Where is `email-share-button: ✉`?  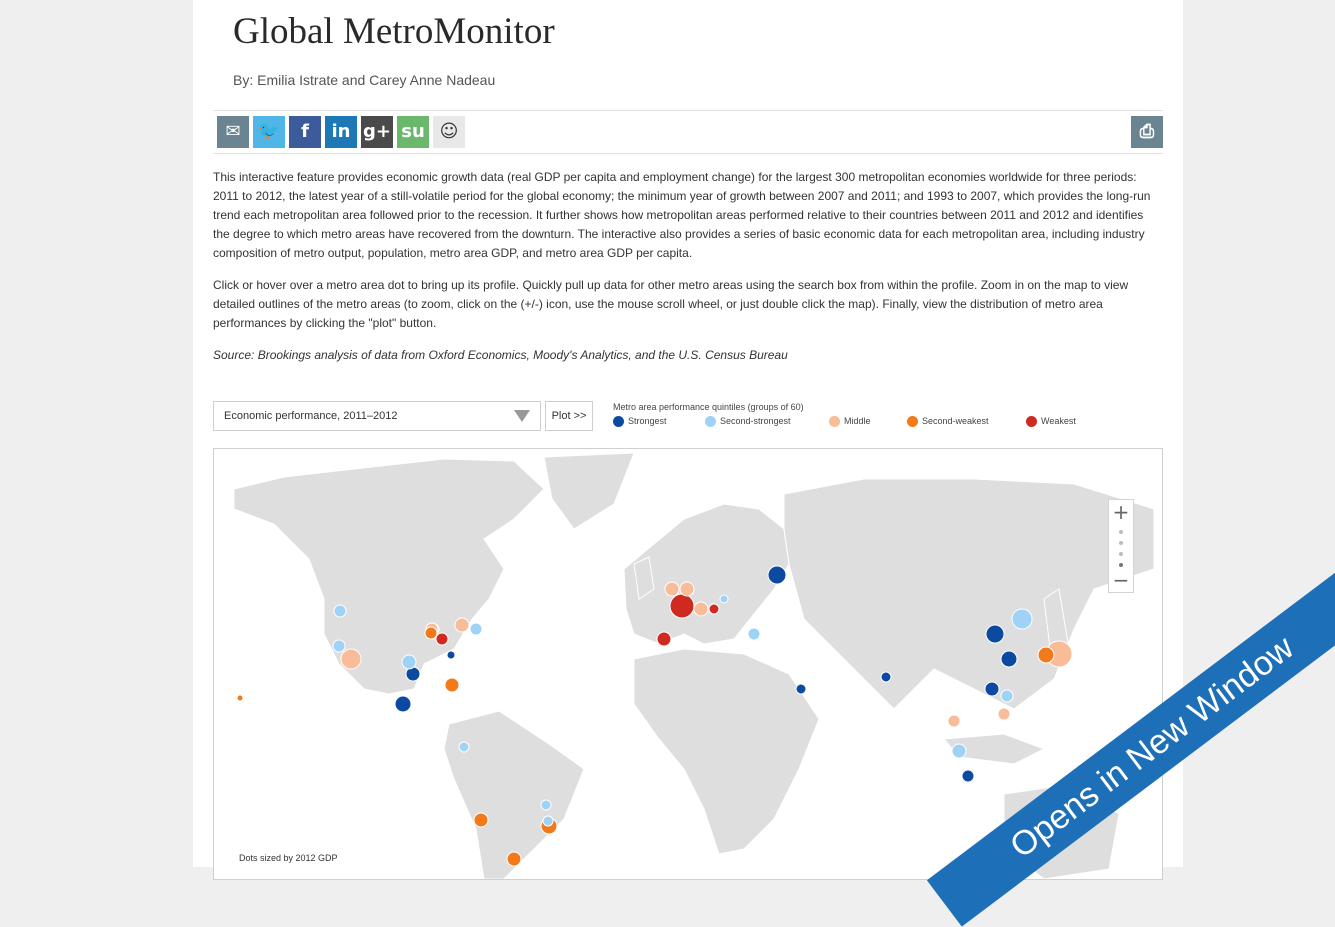
email-share-button: ✉ is located at coordinates (233, 132).